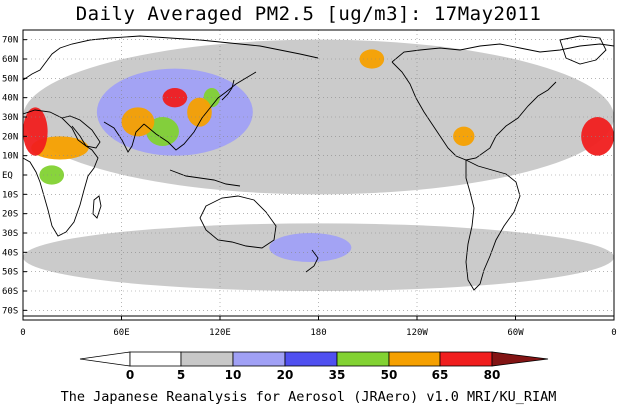  What do you see at coordinates (121, 333) in the screenshot?
I see `lon-tick-label: 60E` at bounding box center [121, 333].